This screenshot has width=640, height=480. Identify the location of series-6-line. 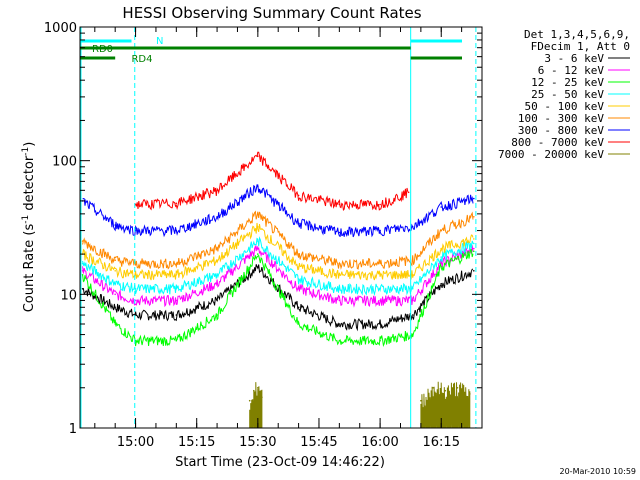
(278, 211).